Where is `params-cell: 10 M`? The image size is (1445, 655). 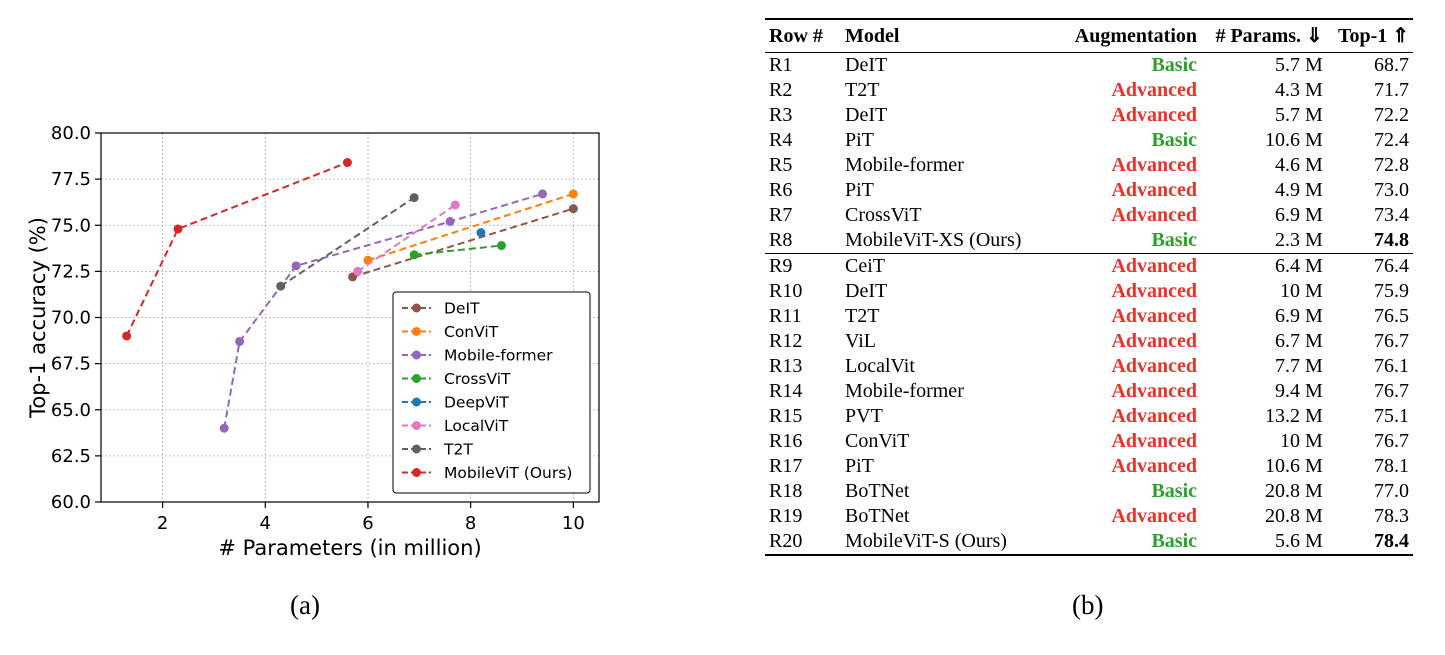 params-cell: 10 M is located at coordinates (1301, 441).